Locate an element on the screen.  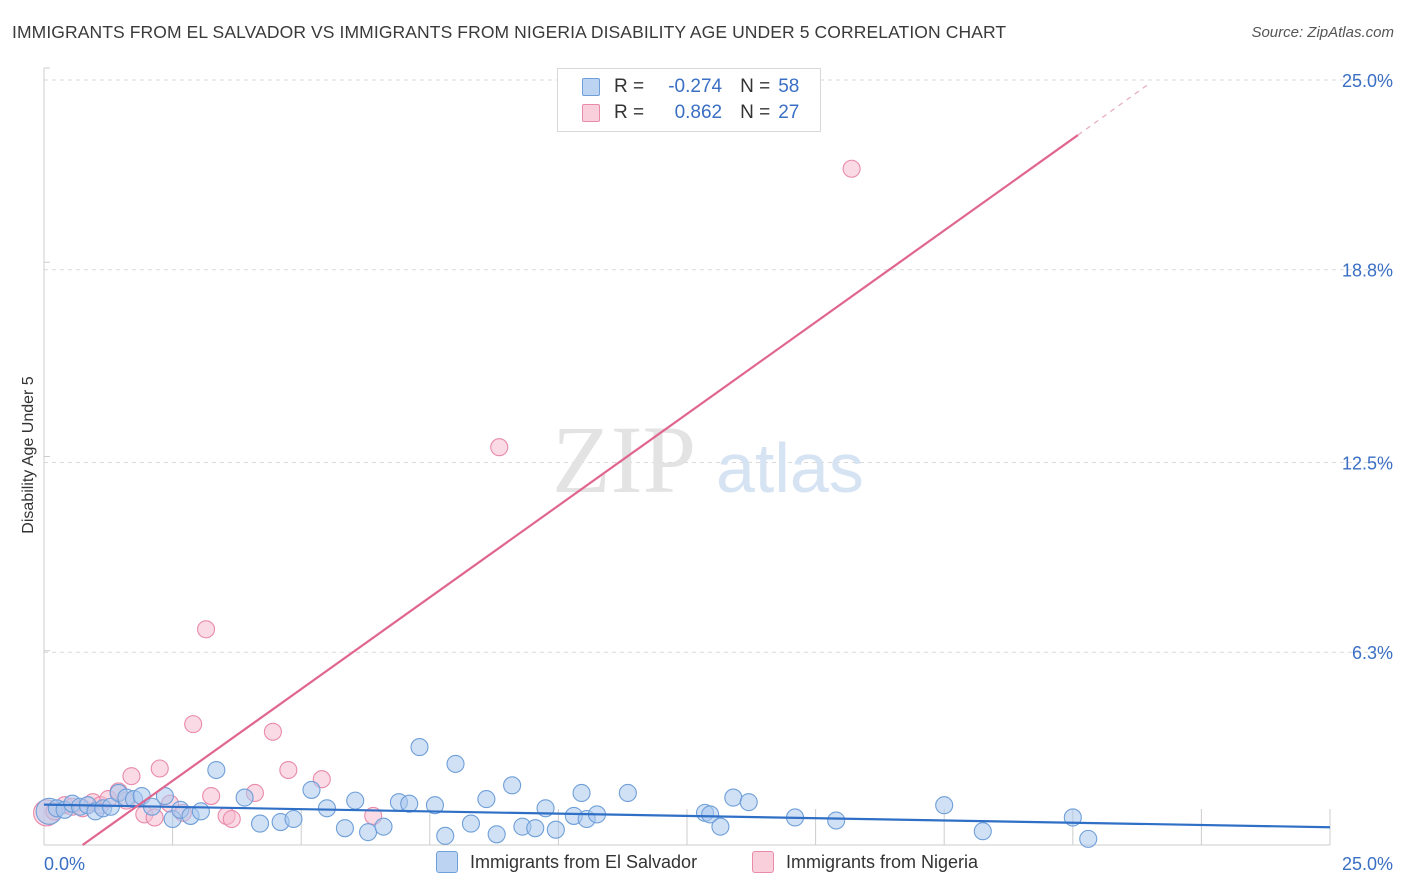
nigeria-trend-extension is located at coordinates (1114, 109).